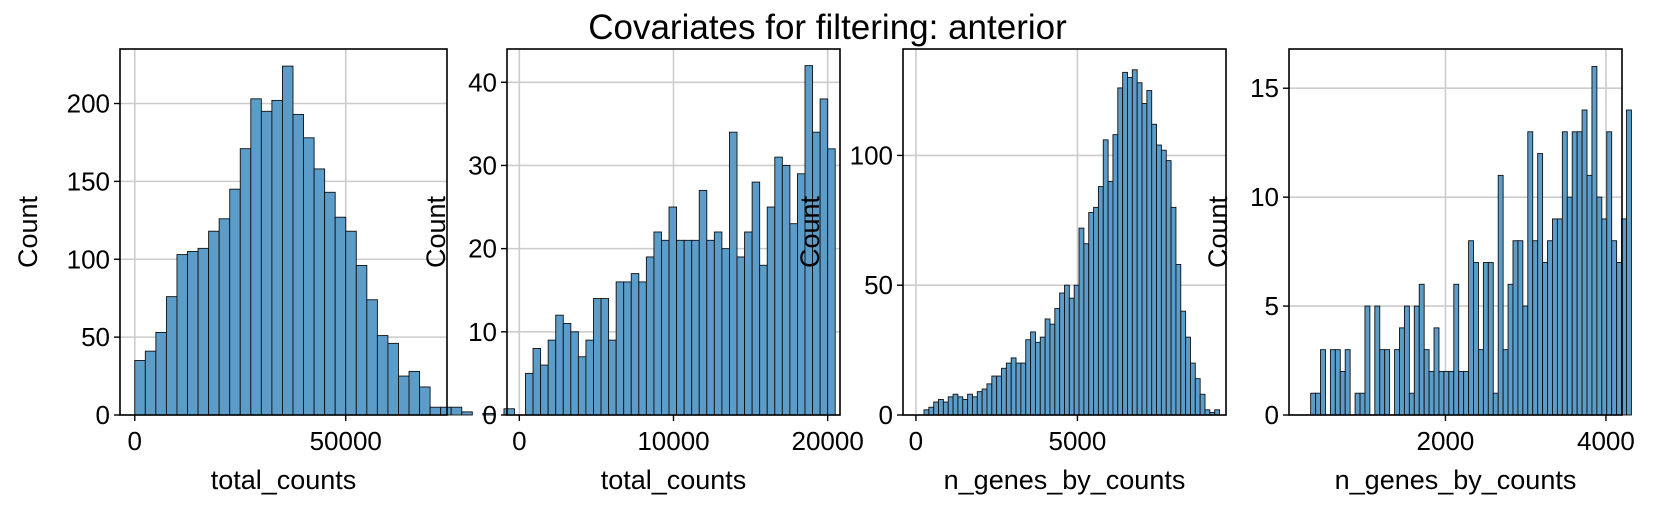 The width and height of the screenshot is (1655, 512). What do you see at coordinates (1446, 441) in the screenshot?
I see `x-tick-label: 2000` at bounding box center [1446, 441].